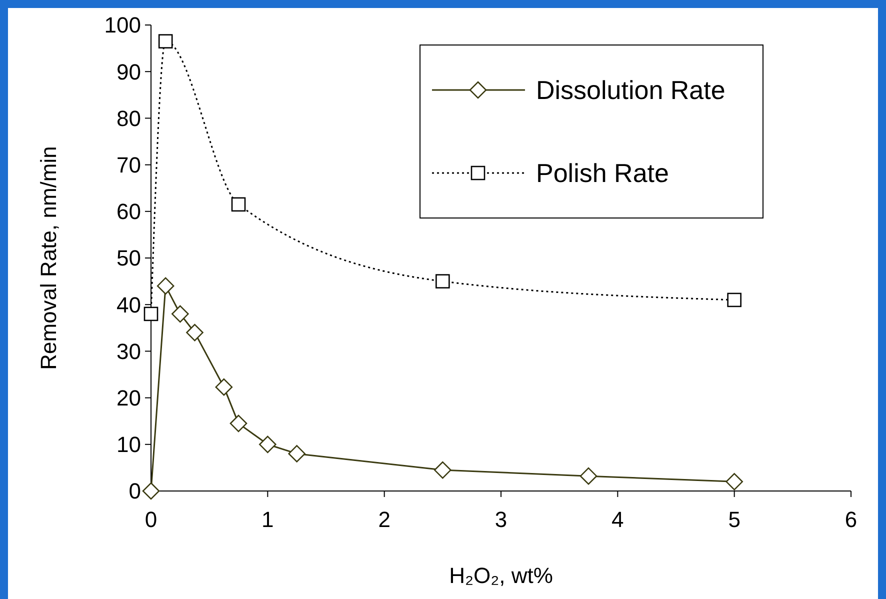 This screenshot has width=886, height=599. What do you see at coordinates (128, 211) in the screenshot?
I see `y-tick-label: 60` at bounding box center [128, 211].